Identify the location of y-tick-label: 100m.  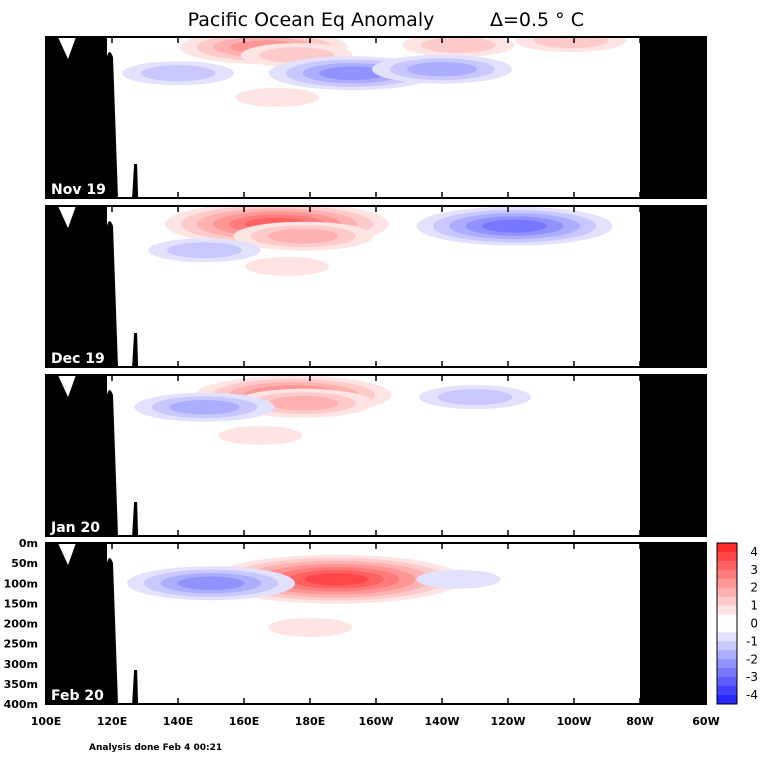
(21, 583).